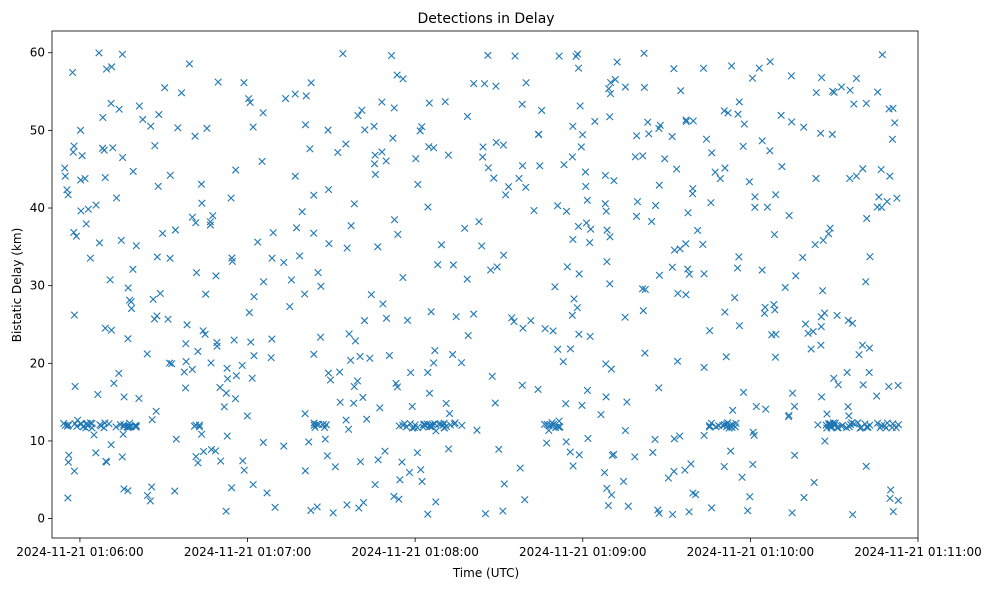  I want to click on x-tick-label: 2024-11-21 01:08:00, so click(414, 552).